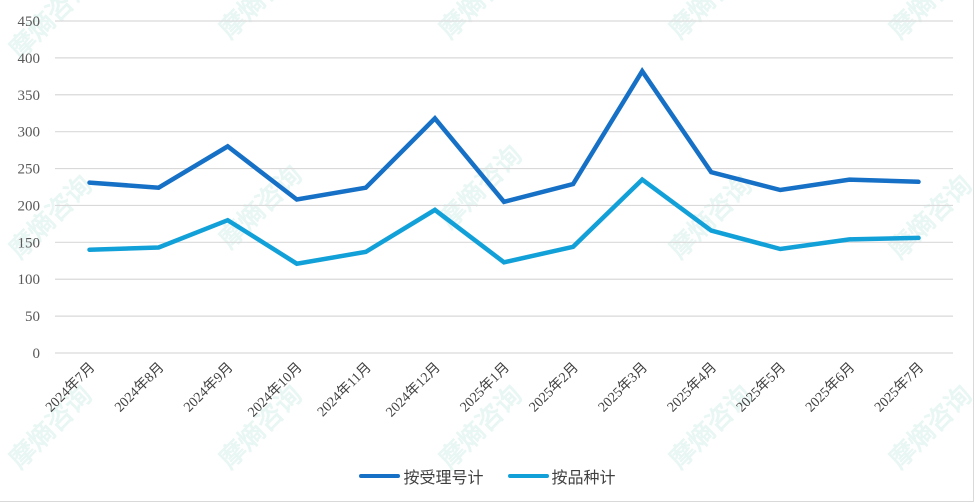 This screenshot has width=975, height=503. I want to click on y-tick-label: 50, so click(32, 317).